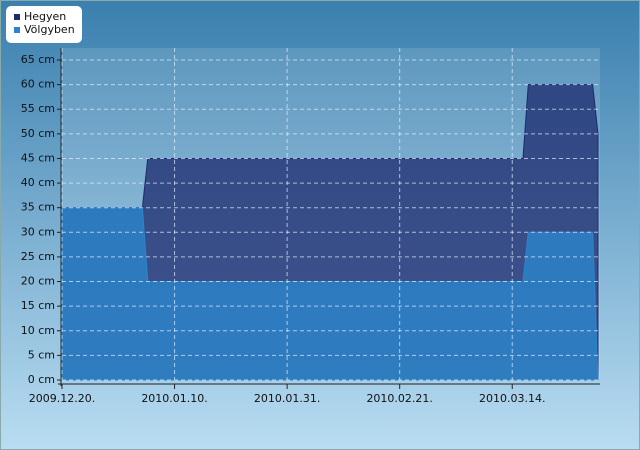 The image size is (640, 450). What do you see at coordinates (38, 133) in the screenshot?
I see `y-tick-label: 50 cm` at bounding box center [38, 133].